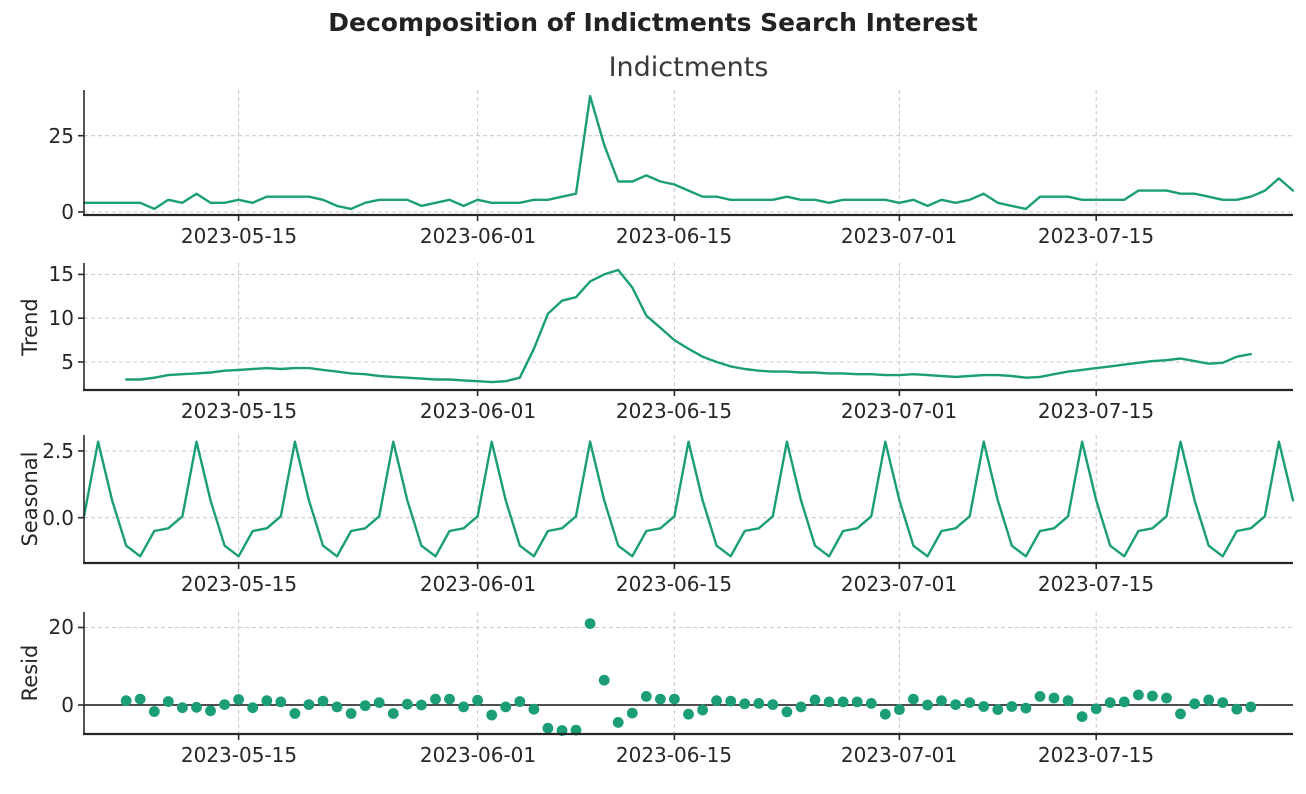  What do you see at coordinates (688, 152) in the screenshot?
I see `series-observed` at bounding box center [688, 152].